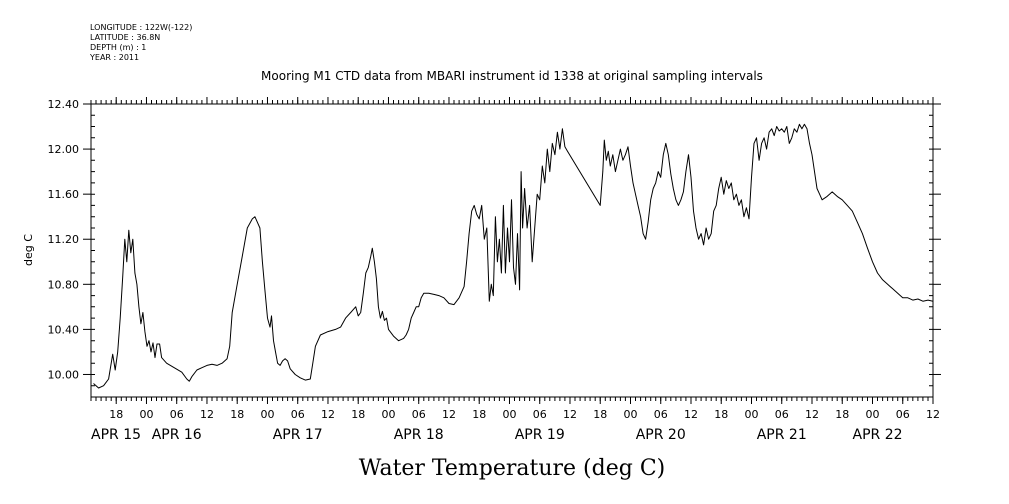 The image size is (1009, 504). I want to click on y-axis-label: deg C, so click(28, 250).